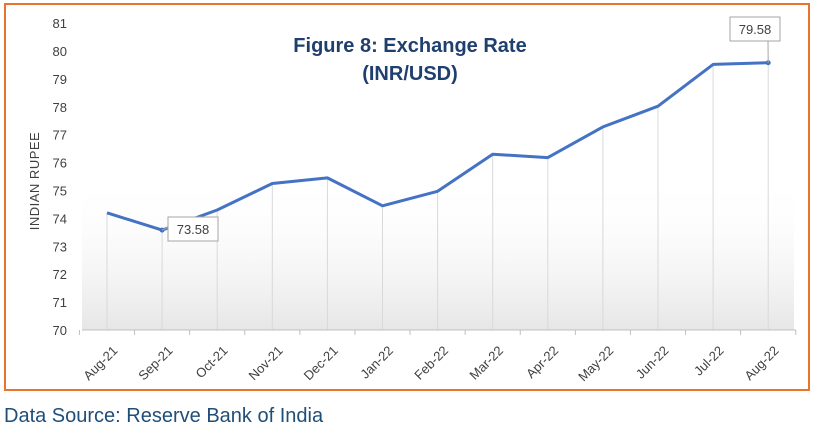  I want to click on chart-title-line2: (INR/USD), so click(410, 74).